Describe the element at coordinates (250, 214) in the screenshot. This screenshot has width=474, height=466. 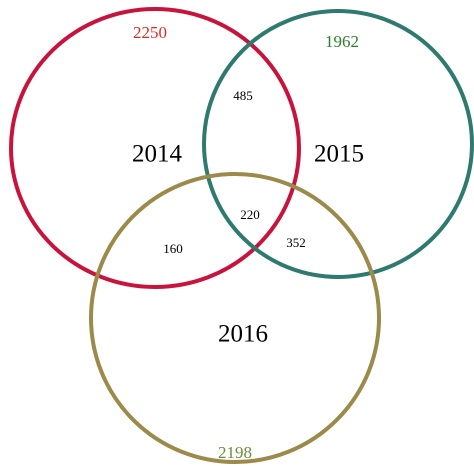
I see `overlap-count: 220` at that location.